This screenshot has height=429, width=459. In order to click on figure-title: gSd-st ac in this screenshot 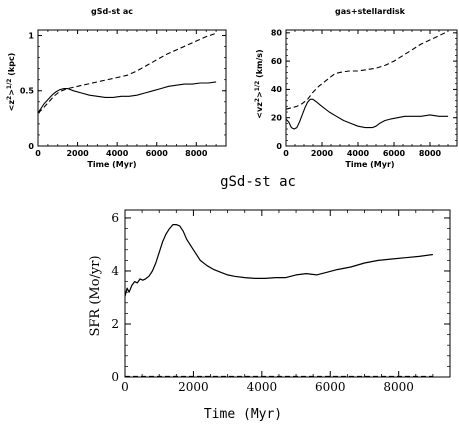, I will do `click(258, 182)`.